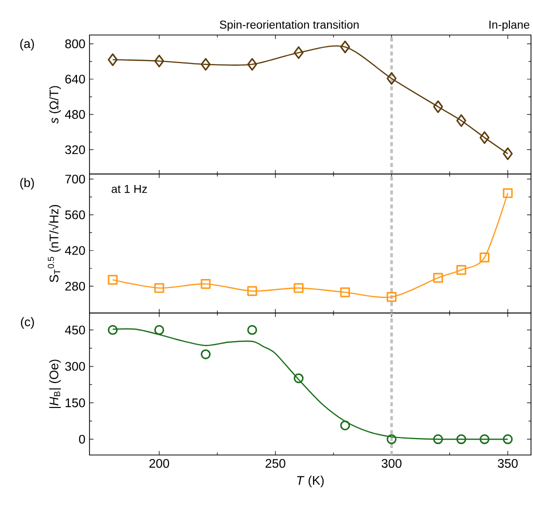 This screenshot has width=533, height=507. What do you see at coordinates (75, 179) in the screenshot?
I see `y-tick-label: 700` at bounding box center [75, 179].